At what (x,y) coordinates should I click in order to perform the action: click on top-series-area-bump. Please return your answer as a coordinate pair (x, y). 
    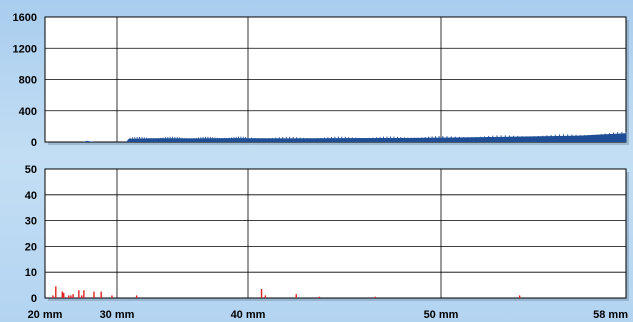
    Looking at the image, I should click on (89, 141).